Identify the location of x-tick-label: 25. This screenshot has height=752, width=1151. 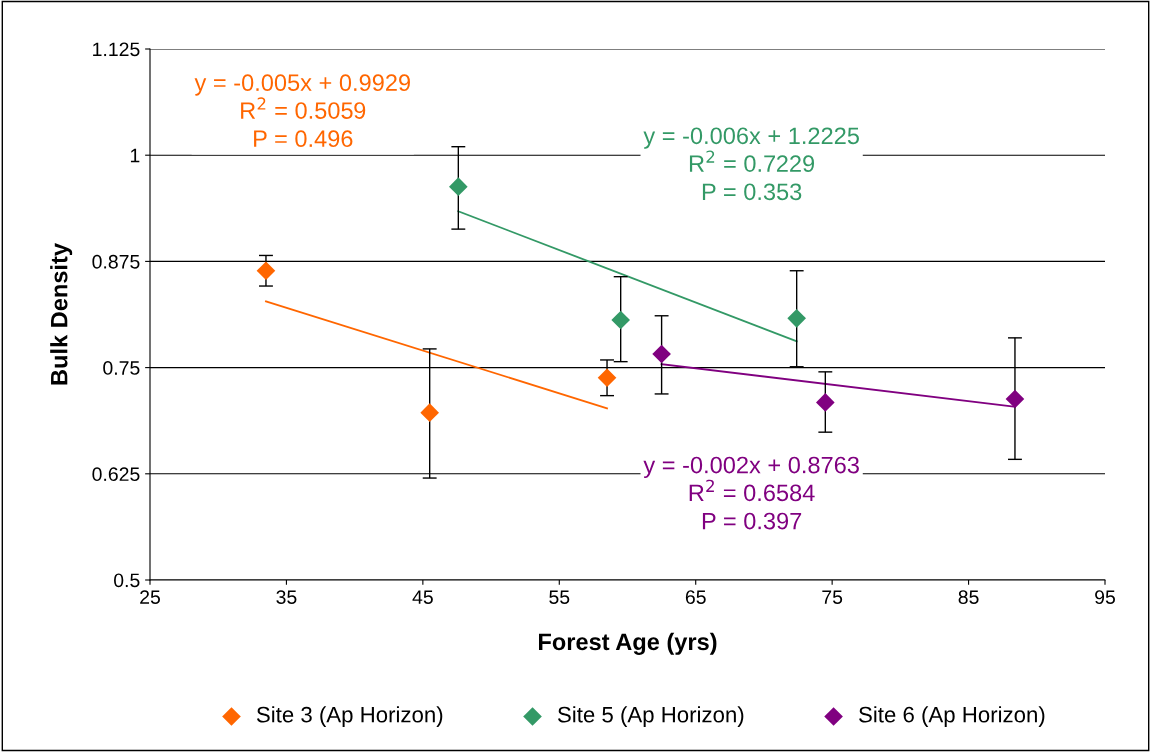
(150, 597).